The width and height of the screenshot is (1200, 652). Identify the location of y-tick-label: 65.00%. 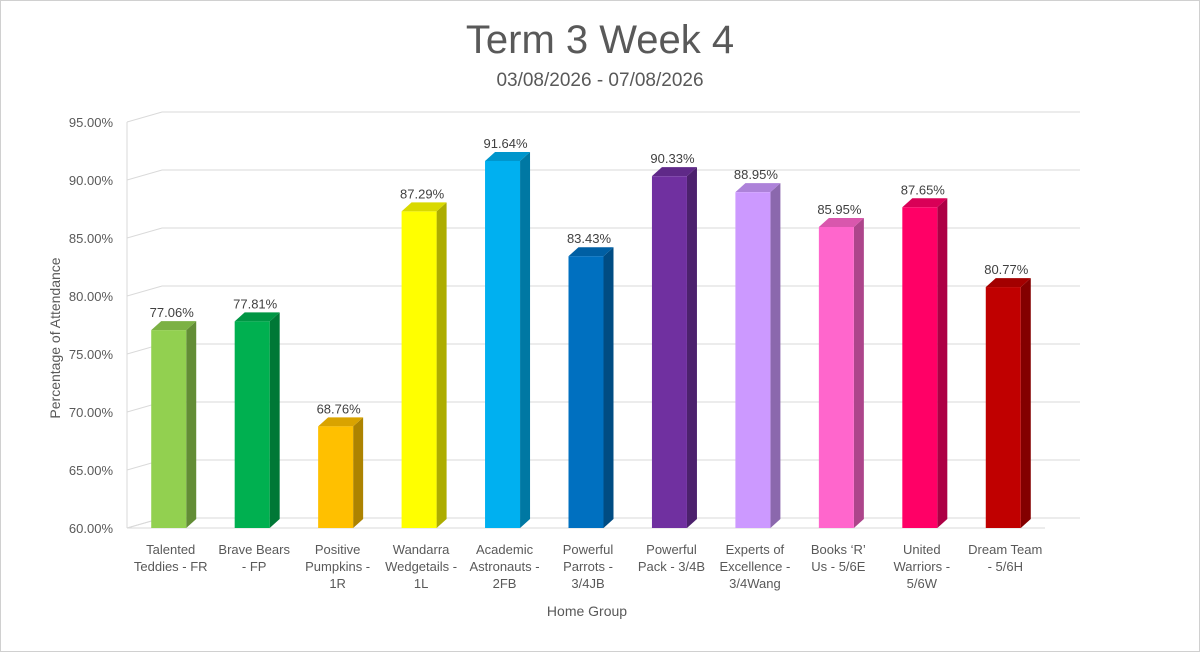
(91, 470).